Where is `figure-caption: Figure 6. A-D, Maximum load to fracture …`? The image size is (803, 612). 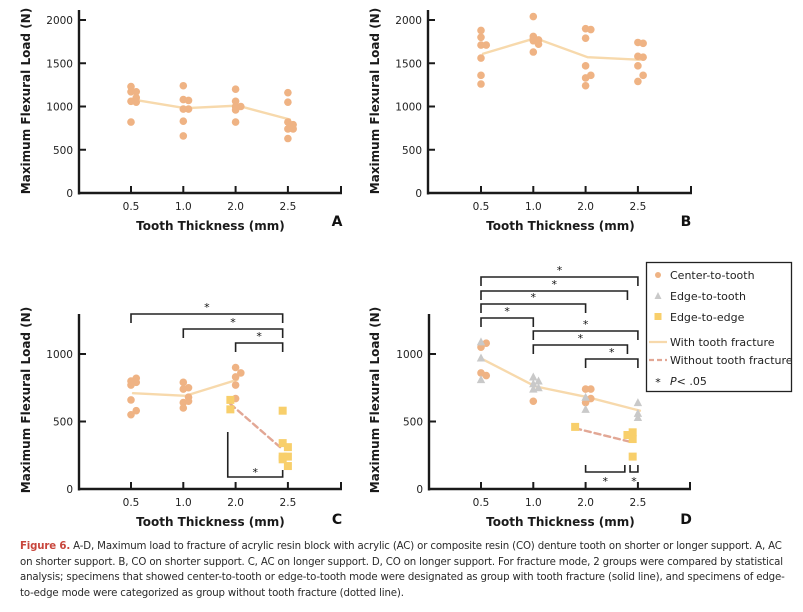
figure-caption: Figure 6. A-D, Maximum load to fracture … is located at coordinates (407, 570).